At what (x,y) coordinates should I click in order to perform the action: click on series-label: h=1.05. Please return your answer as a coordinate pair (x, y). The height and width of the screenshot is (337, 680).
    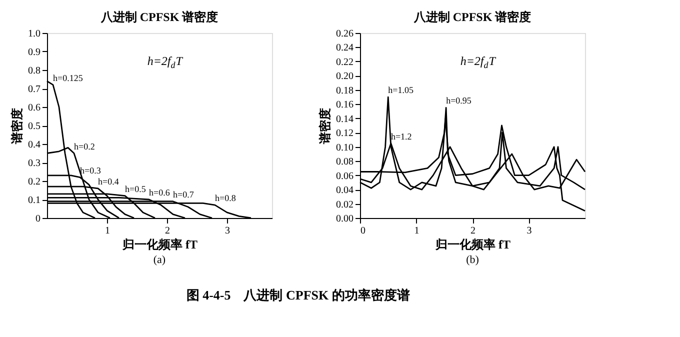
    Looking at the image, I should click on (401, 90).